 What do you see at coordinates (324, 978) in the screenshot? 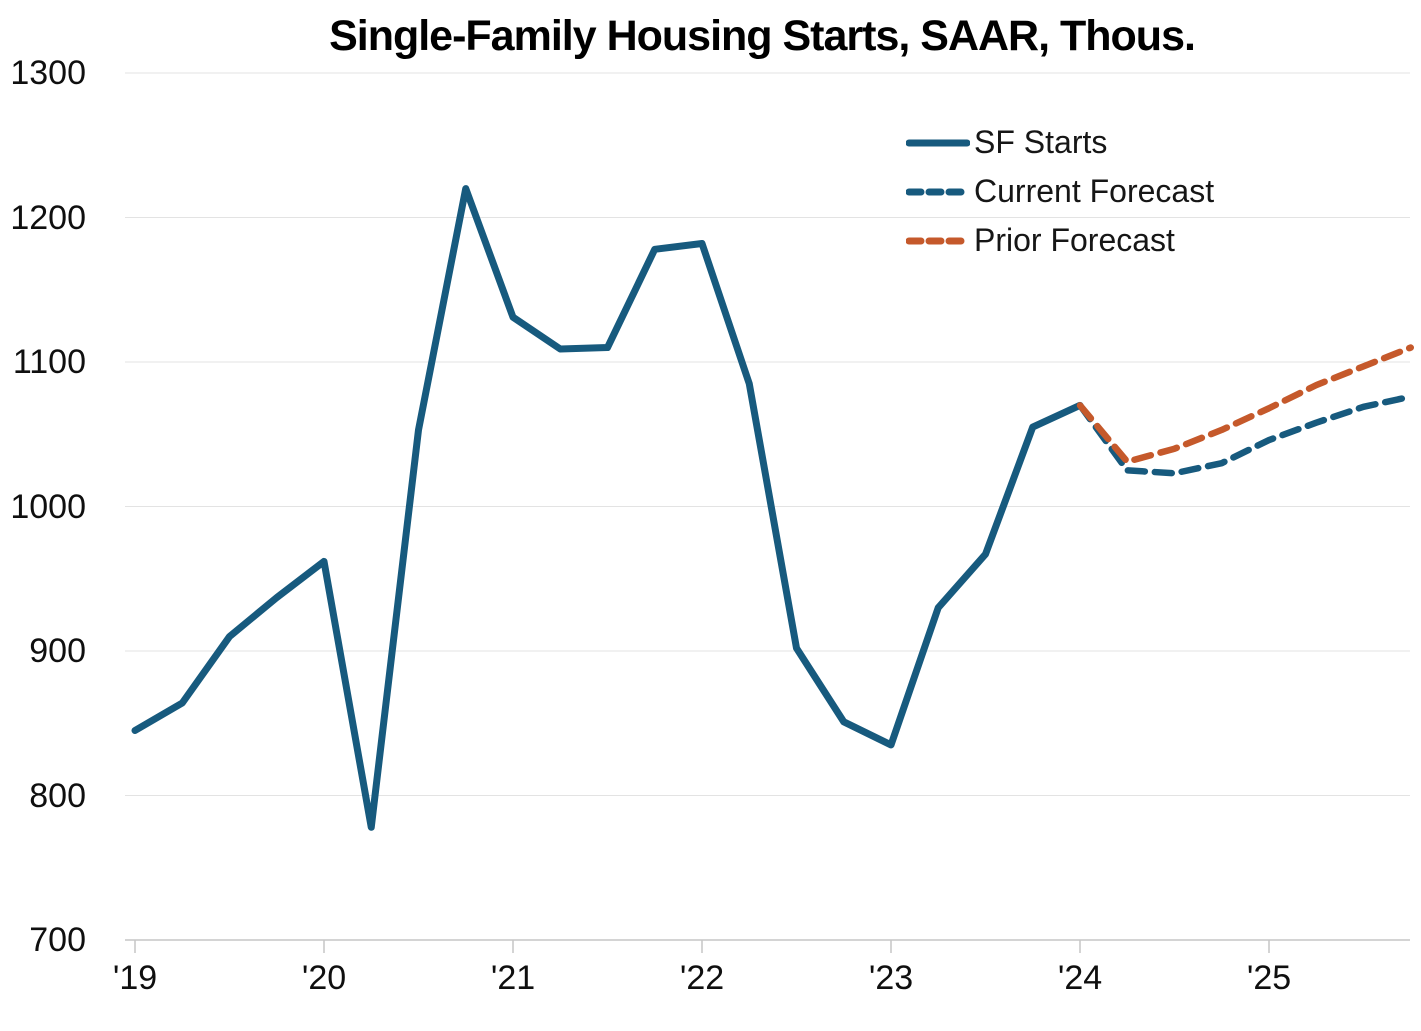
I see `x-axis-tick-label: '20` at bounding box center [324, 978].